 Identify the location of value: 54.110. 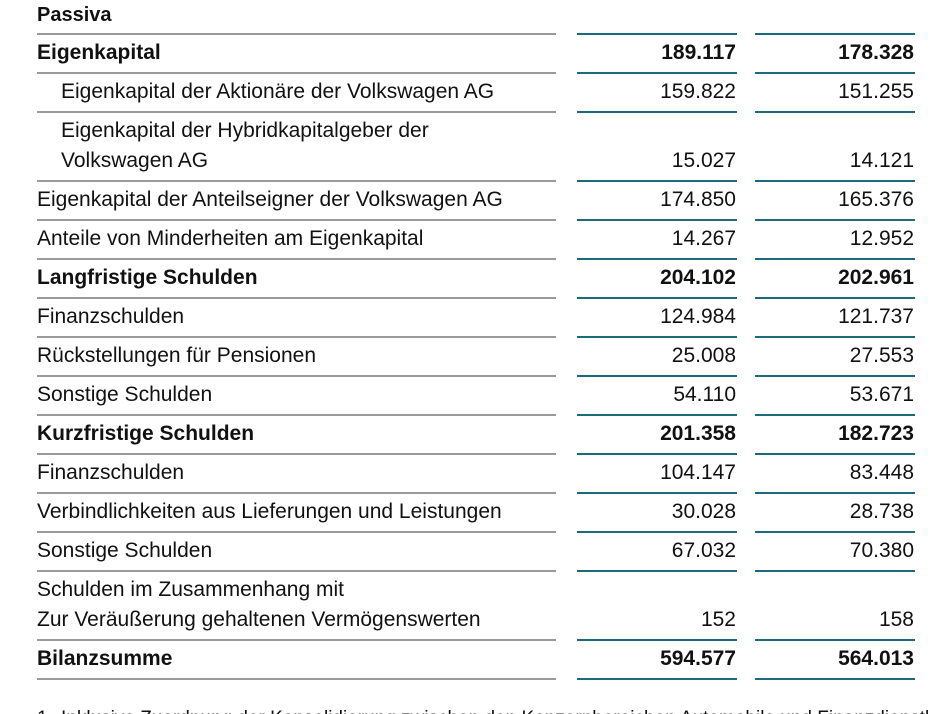
(704, 394).